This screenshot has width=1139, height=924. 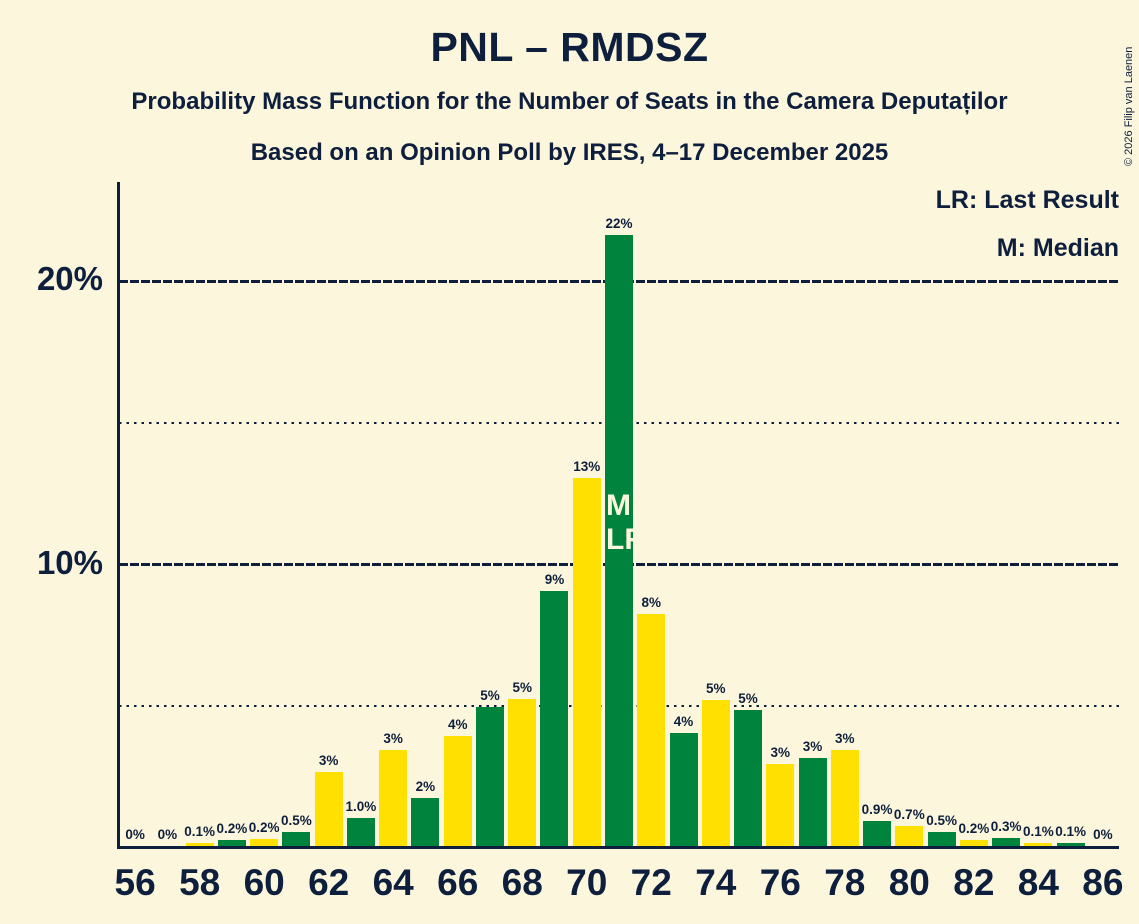 What do you see at coordinates (135, 834) in the screenshot?
I see `bar-value-label-seat-56: 0%` at bounding box center [135, 834].